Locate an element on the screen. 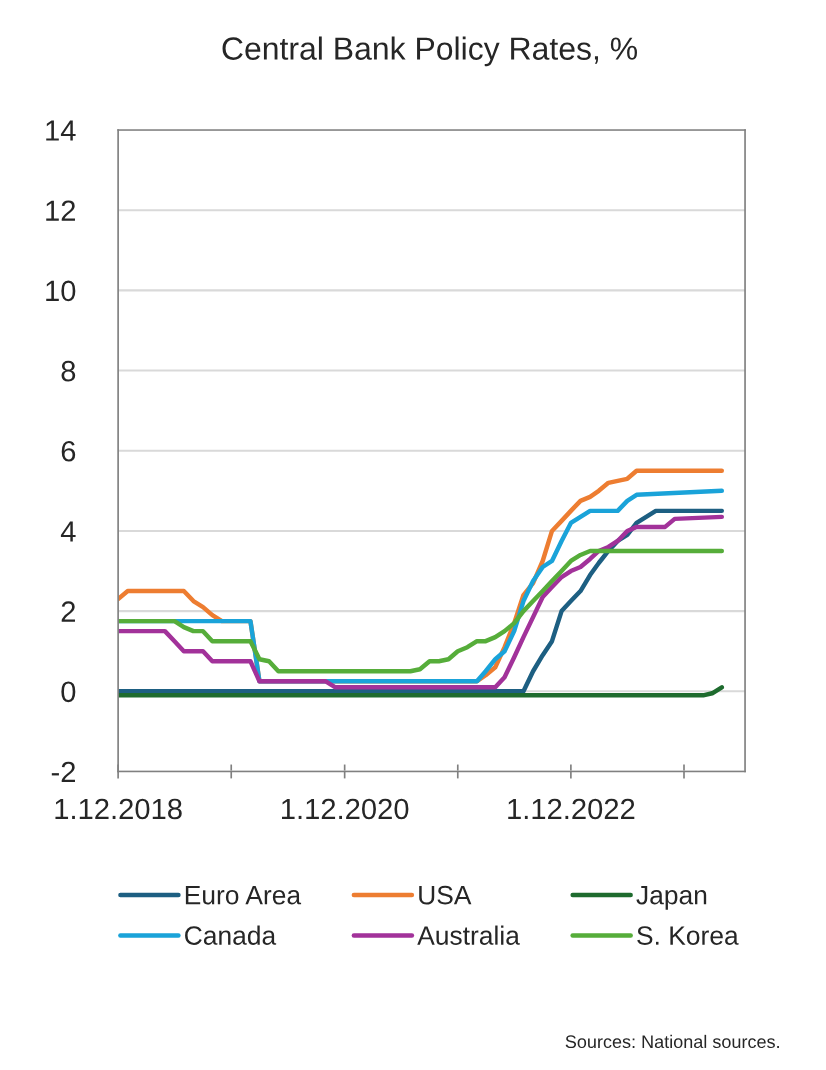  y-tick-label: 6 is located at coordinates (68, 451).